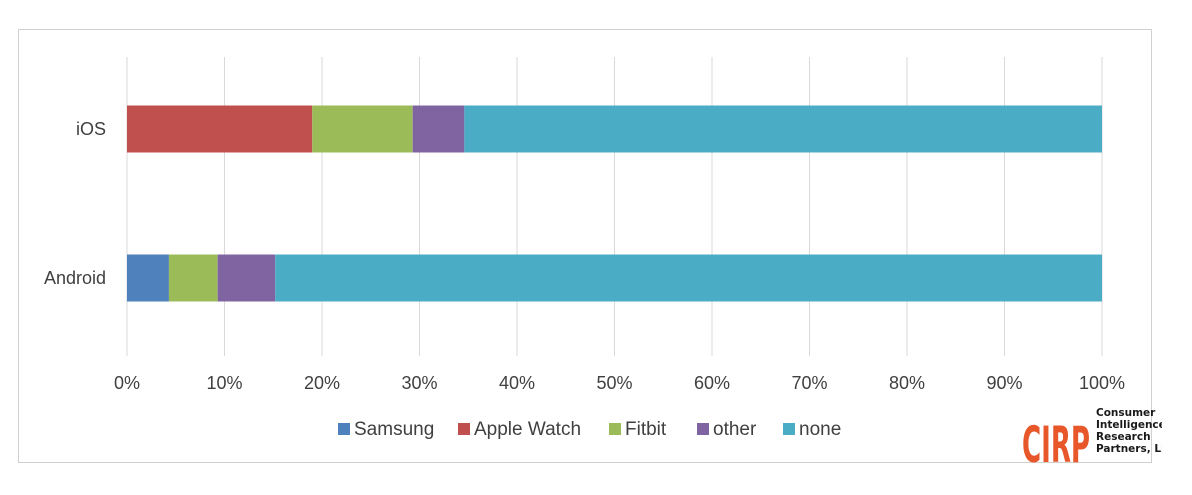  Describe the element at coordinates (419, 383) in the screenshot. I see `x-tick-label: 30%` at that location.